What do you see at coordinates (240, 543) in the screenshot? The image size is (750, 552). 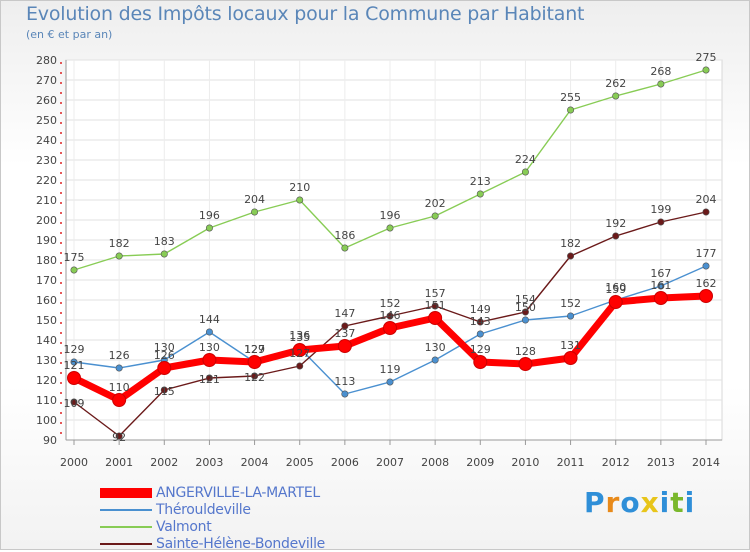 I see `legend-label: Sainte-Hélène-Bondeville` at bounding box center [240, 543].